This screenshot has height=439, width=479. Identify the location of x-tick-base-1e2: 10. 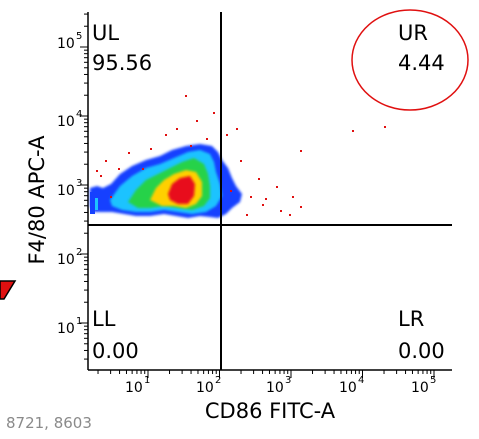
(205, 388).